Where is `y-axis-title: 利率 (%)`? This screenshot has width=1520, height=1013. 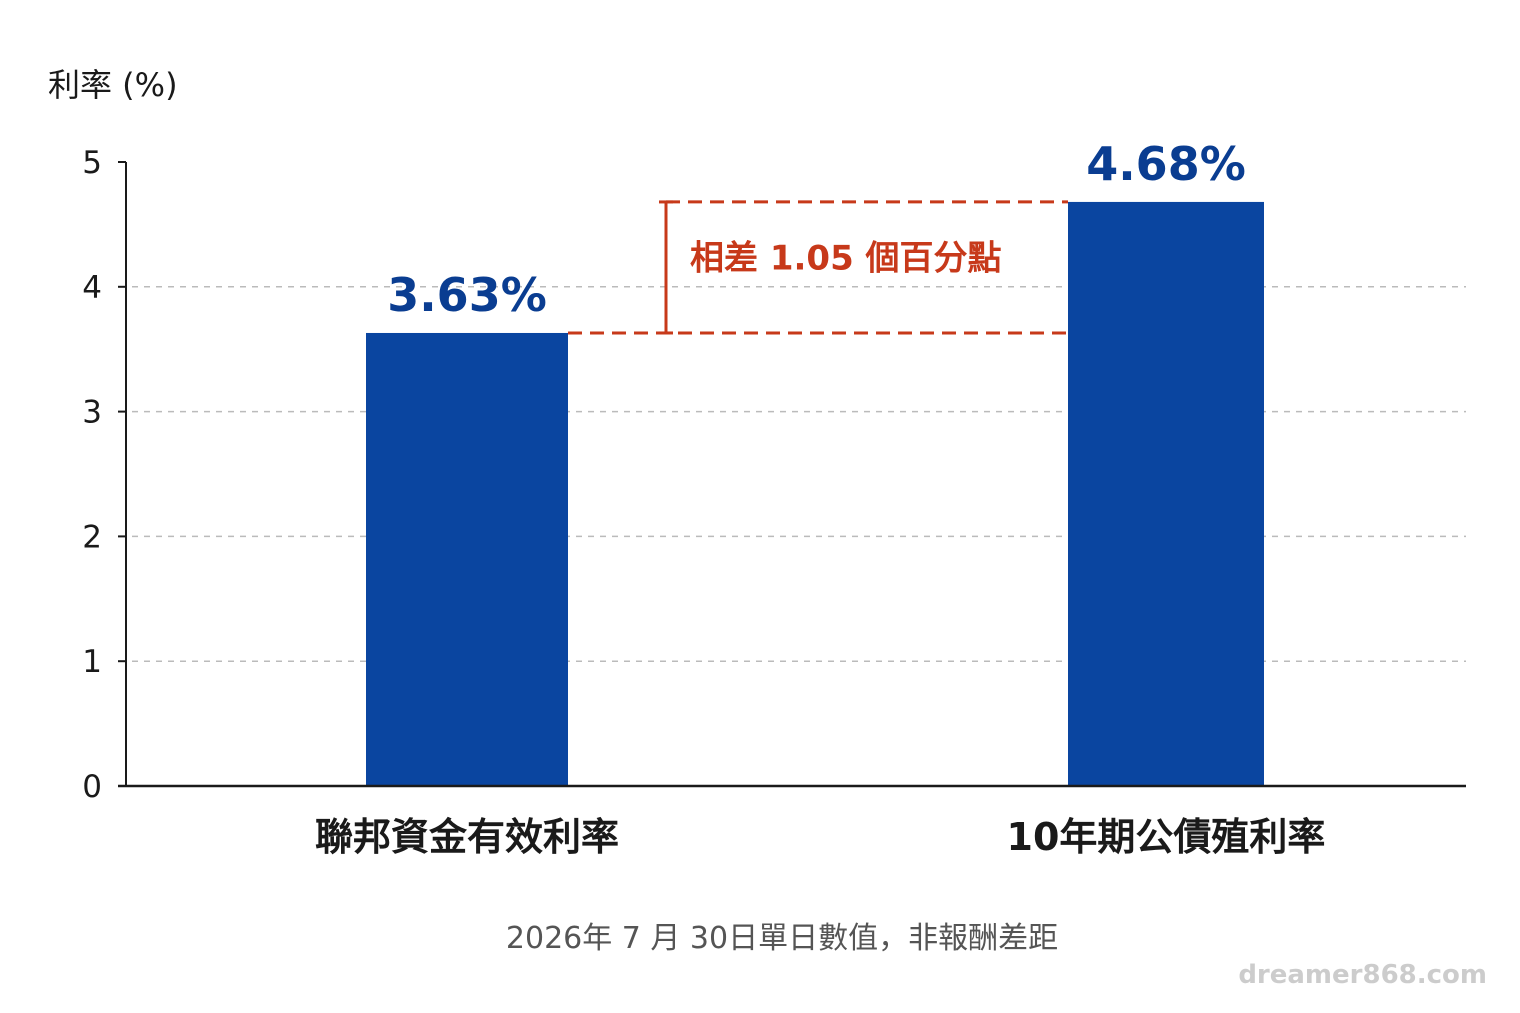
y-axis-title: 利率 (%) is located at coordinates (113, 85).